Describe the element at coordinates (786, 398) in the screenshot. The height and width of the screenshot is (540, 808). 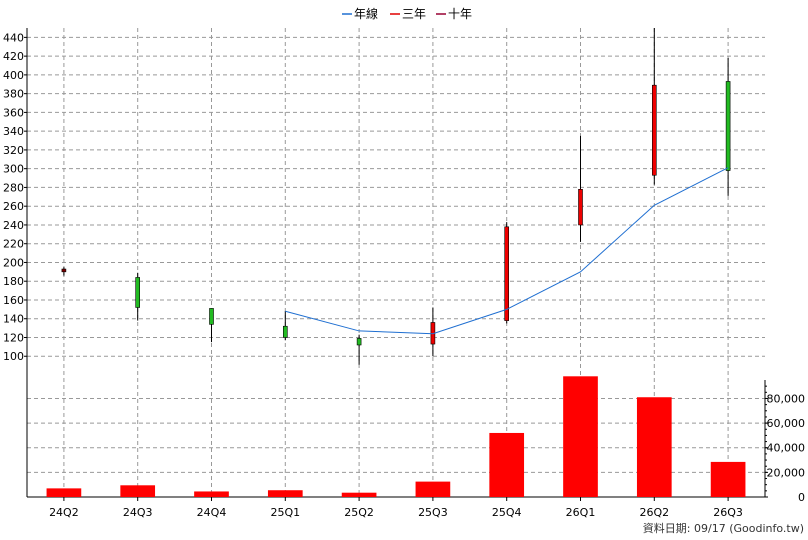
I see `volume-tick-label: 80,000` at that location.